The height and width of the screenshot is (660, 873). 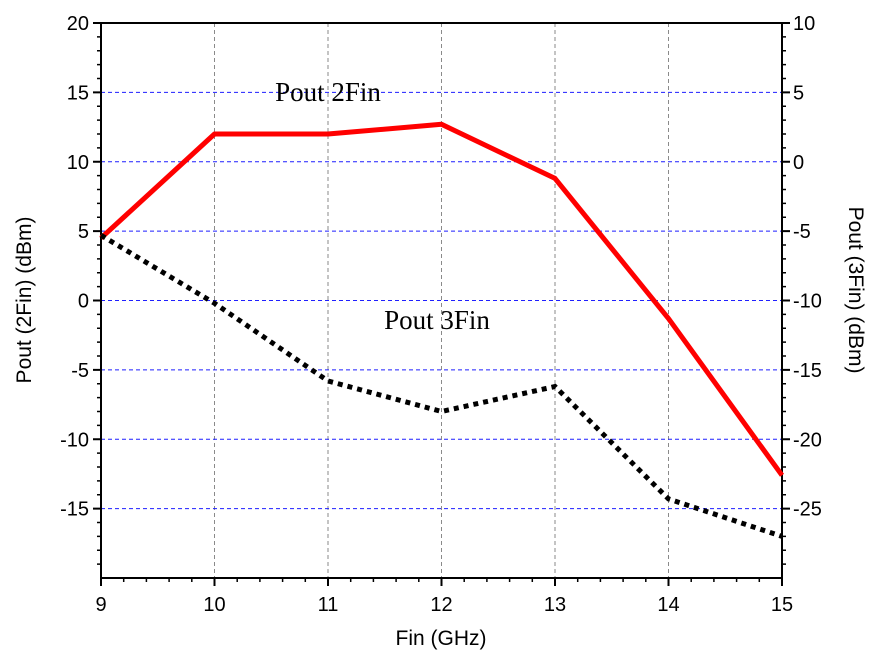 I want to click on y-right-tick-label: -20, so click(x=807, y=440).